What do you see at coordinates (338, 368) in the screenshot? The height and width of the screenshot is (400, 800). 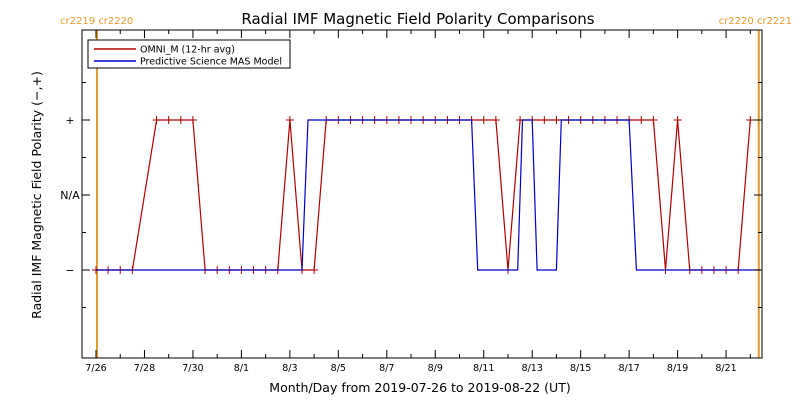 I see `x-tick-label: 8/5` at bounding box center [338, 368].